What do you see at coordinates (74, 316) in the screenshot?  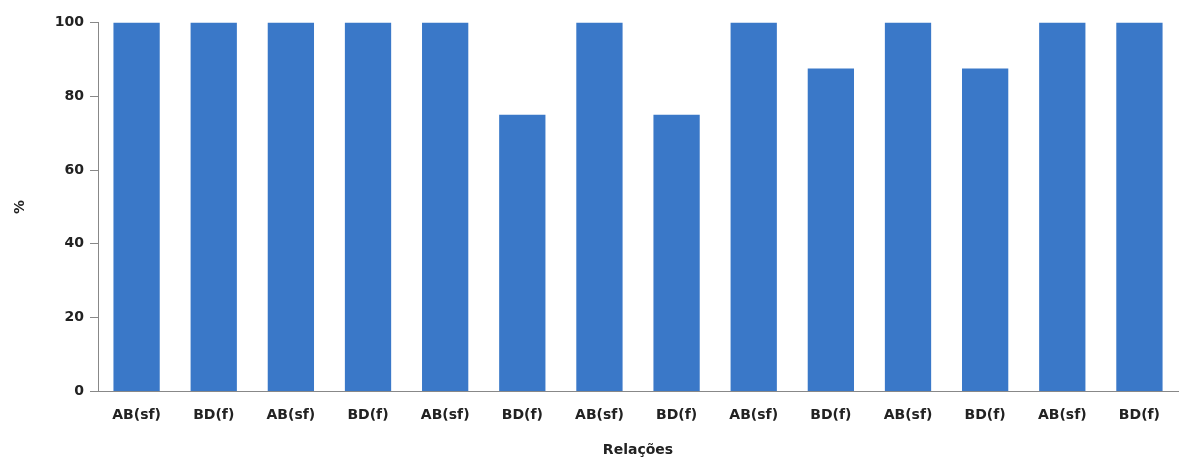 I see `y-tick-label: 20` at bounding box center [74, 316].